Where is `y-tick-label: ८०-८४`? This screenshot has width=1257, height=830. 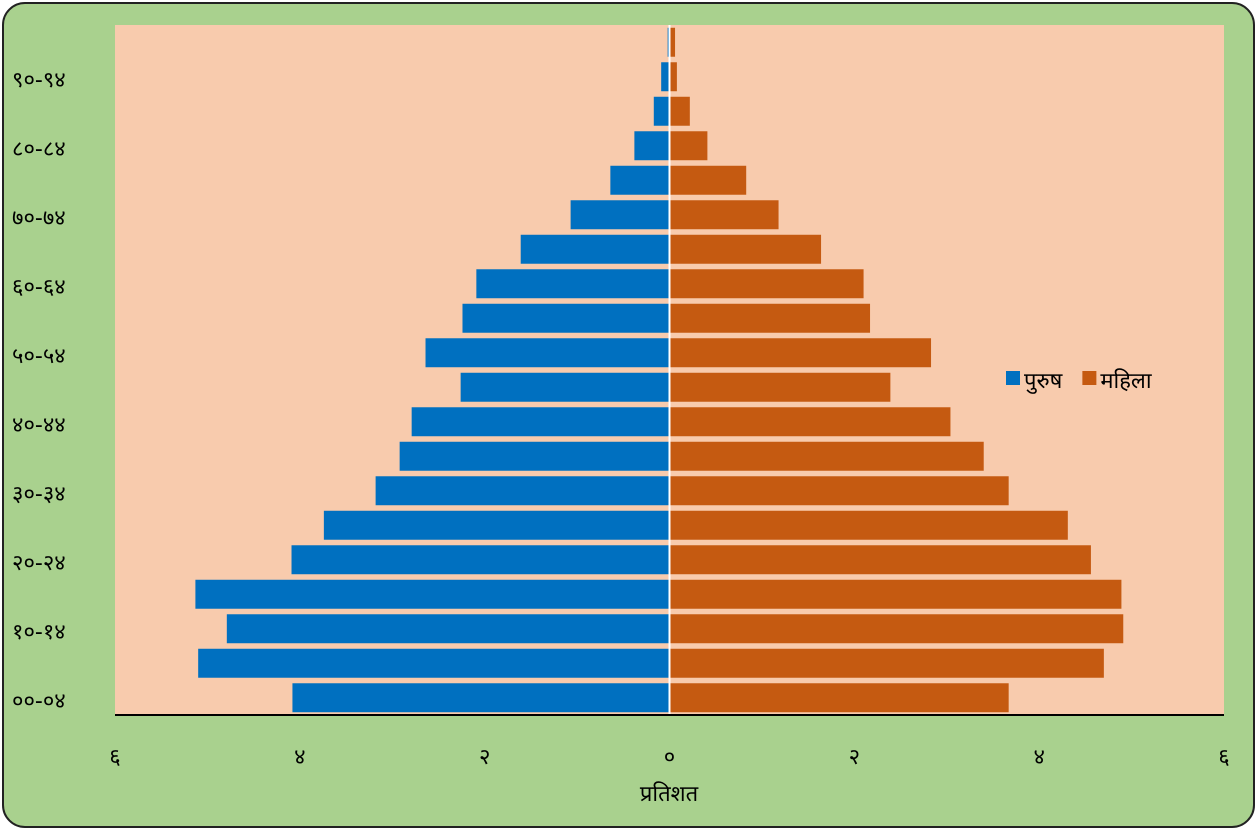
y-tick-label: ८०-८४ is located at coordinates (39, 149).